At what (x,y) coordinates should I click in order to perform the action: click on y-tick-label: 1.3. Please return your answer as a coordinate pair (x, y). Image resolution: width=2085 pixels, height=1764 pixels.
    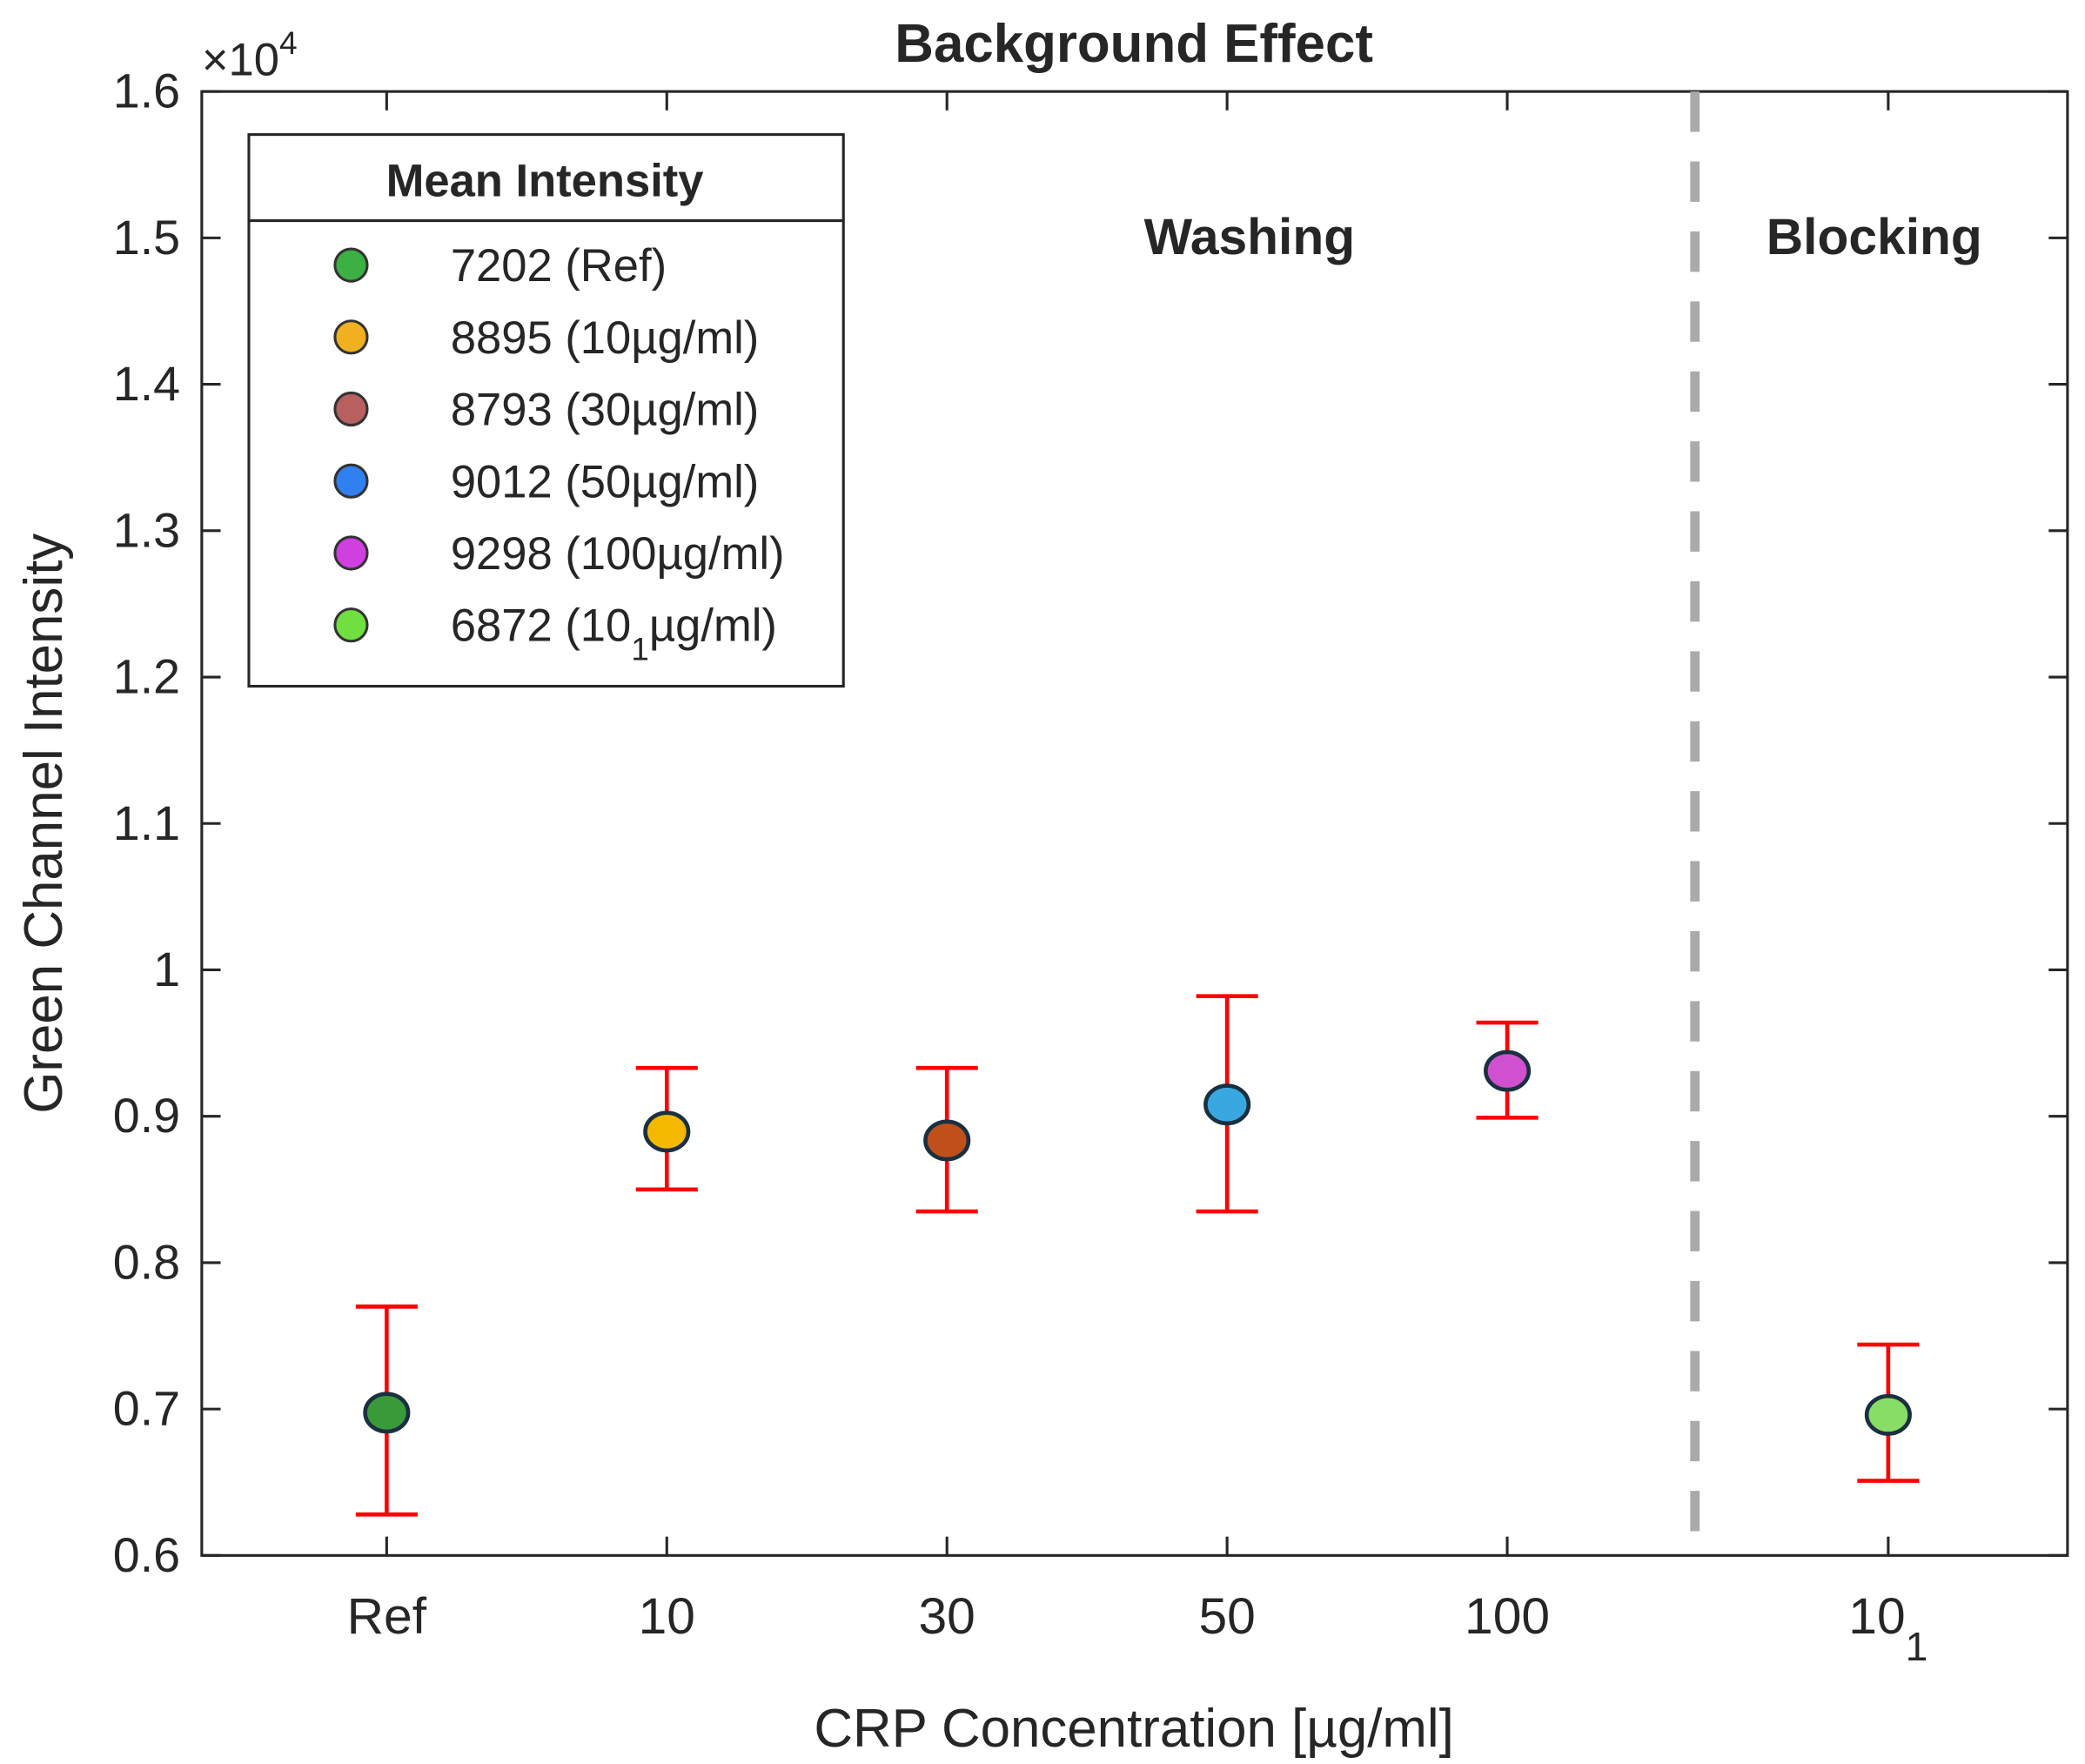
    Looking at the image, I should click on (146, 530).